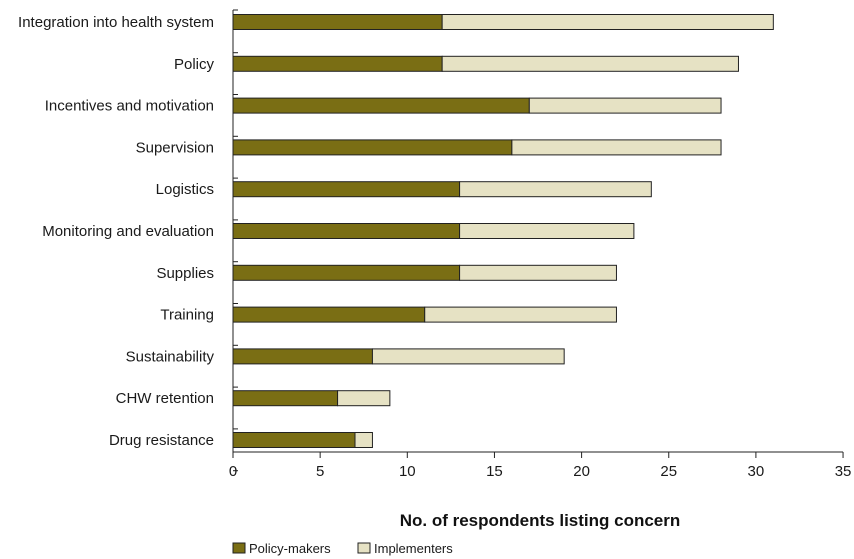 This screenshot has height=559, width=854. Describe the element at coordinates (185, 189) in the screenshot. I see `category-label-logistics: Logistics` at that location.